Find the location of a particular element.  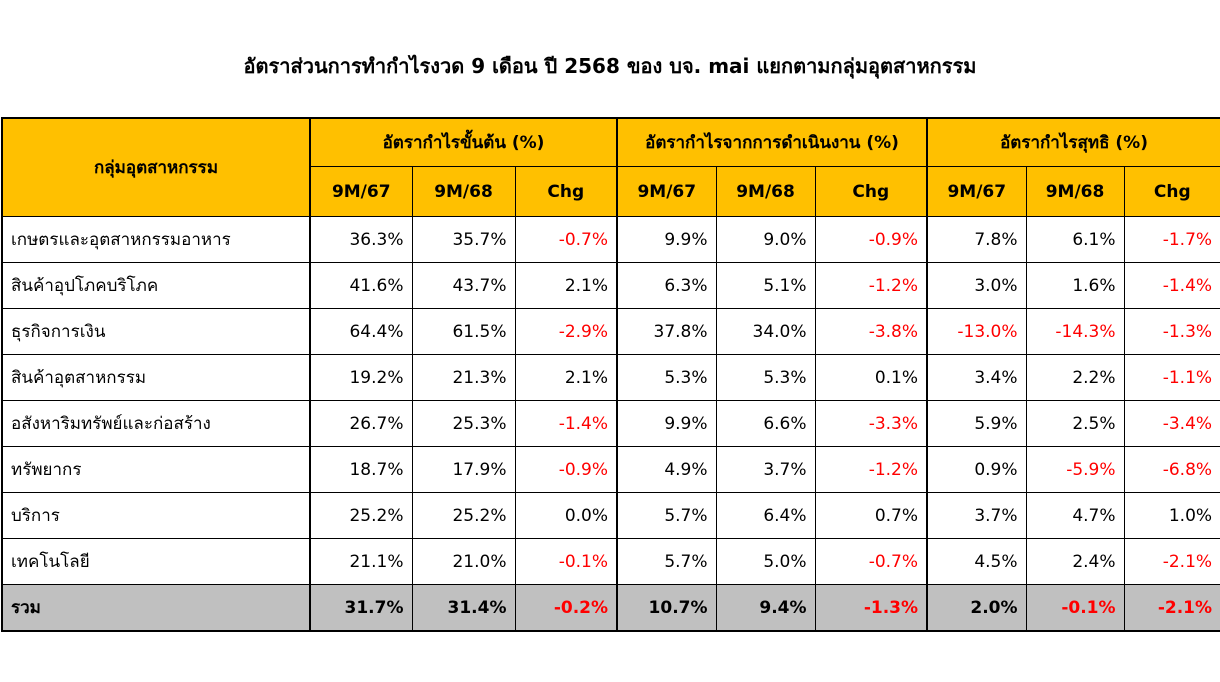

value-cell: -3.4% is located at coordinates (1171, 423).